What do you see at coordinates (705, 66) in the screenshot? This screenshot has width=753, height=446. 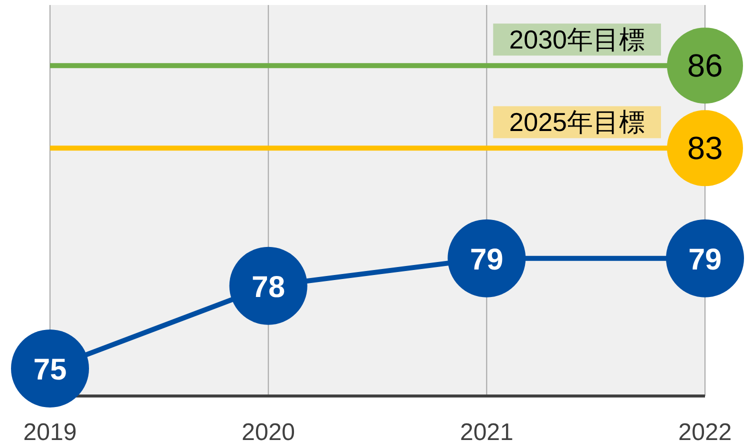 I see `annotation: 86` at bounding box center [705, 66].